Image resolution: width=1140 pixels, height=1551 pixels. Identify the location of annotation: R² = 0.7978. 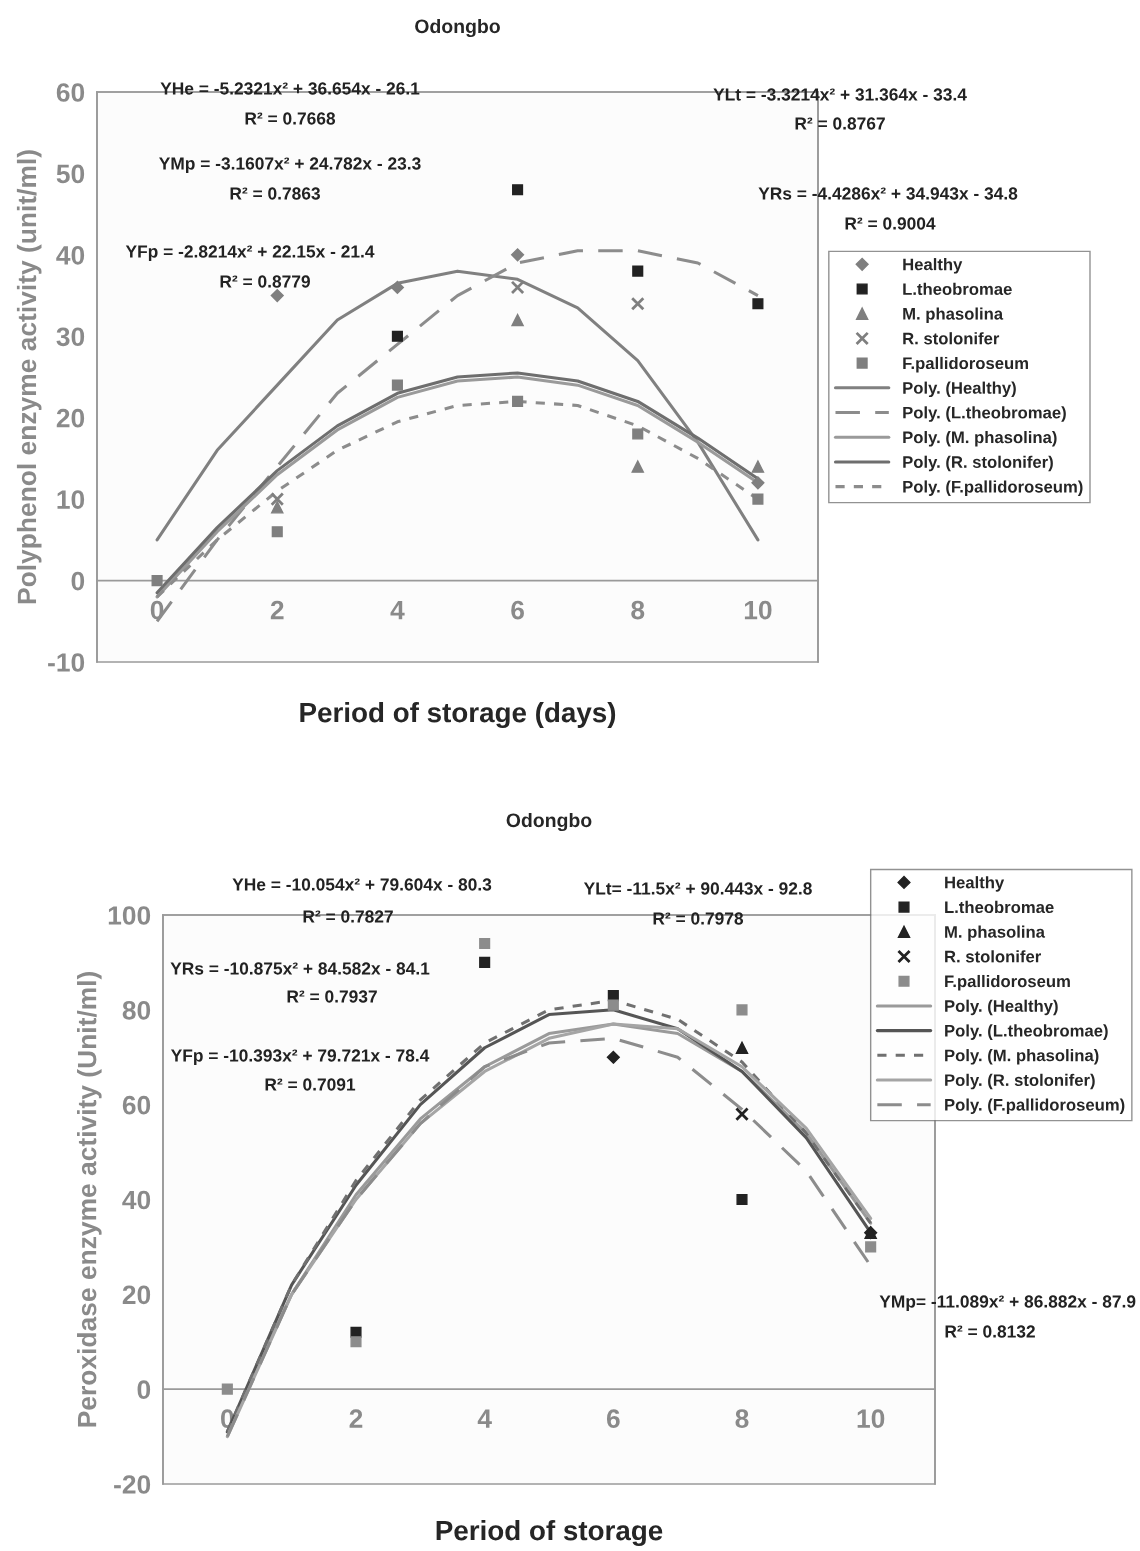
(698, 918).